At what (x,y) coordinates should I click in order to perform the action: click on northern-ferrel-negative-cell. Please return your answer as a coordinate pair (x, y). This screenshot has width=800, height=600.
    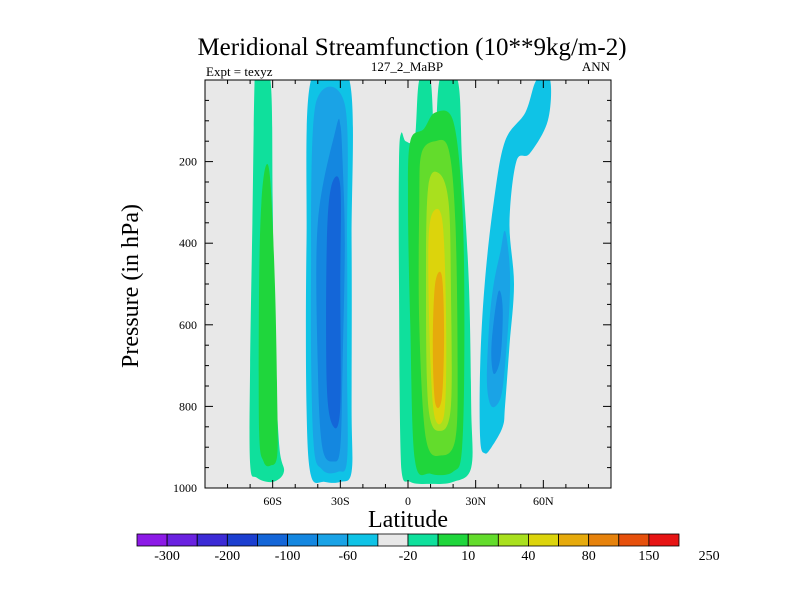
    Looking at the image, I should click on (515, 267).